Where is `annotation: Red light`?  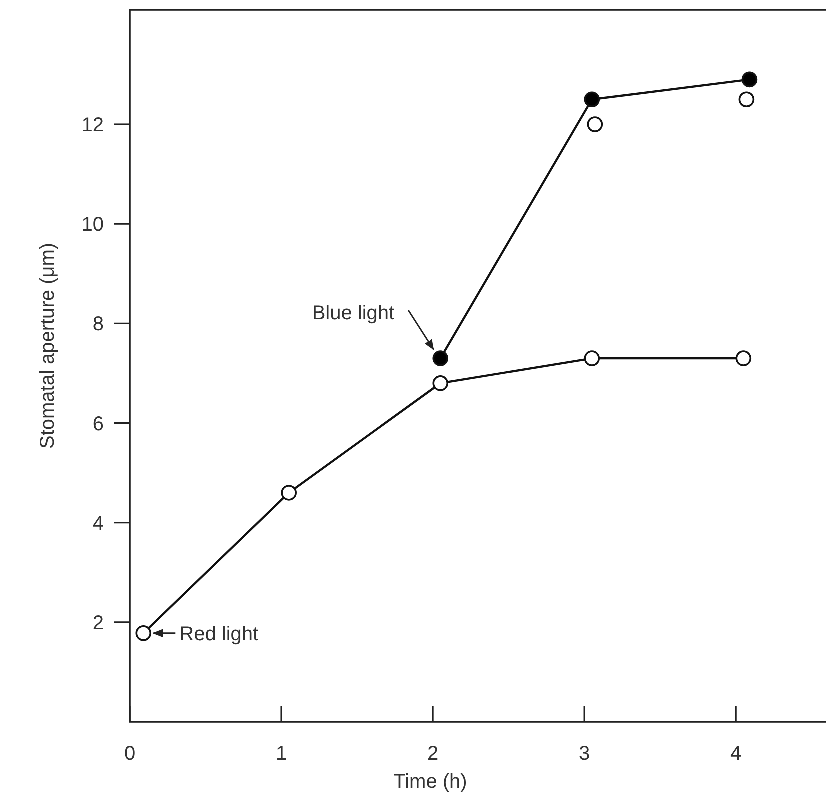
annotation: Red light is located at coordinates (220, 634).